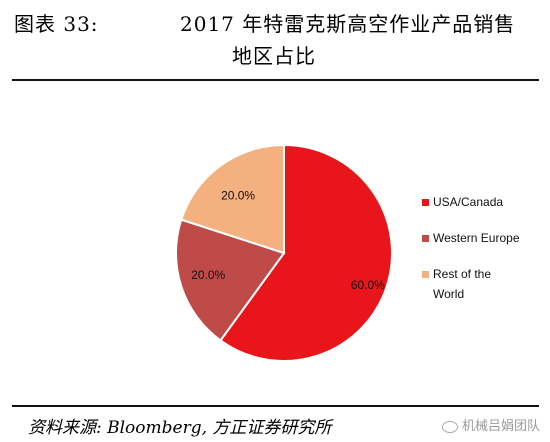 This screenshot has height=442, width=550. I want to click on bottom-rule, so click(275, 406).